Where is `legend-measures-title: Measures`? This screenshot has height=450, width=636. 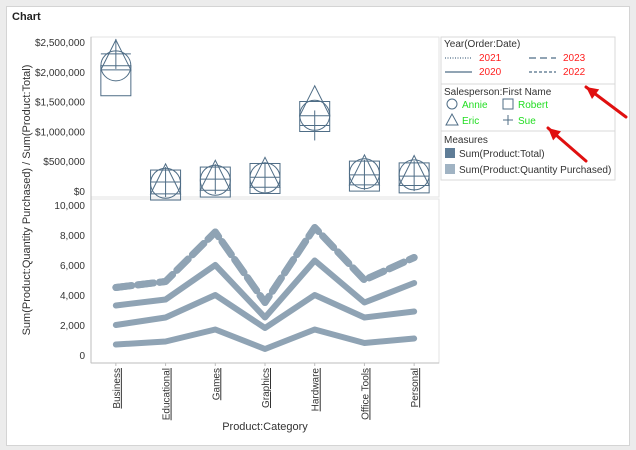
legend-measures-title: Measures is located at coordinates (466, 140).